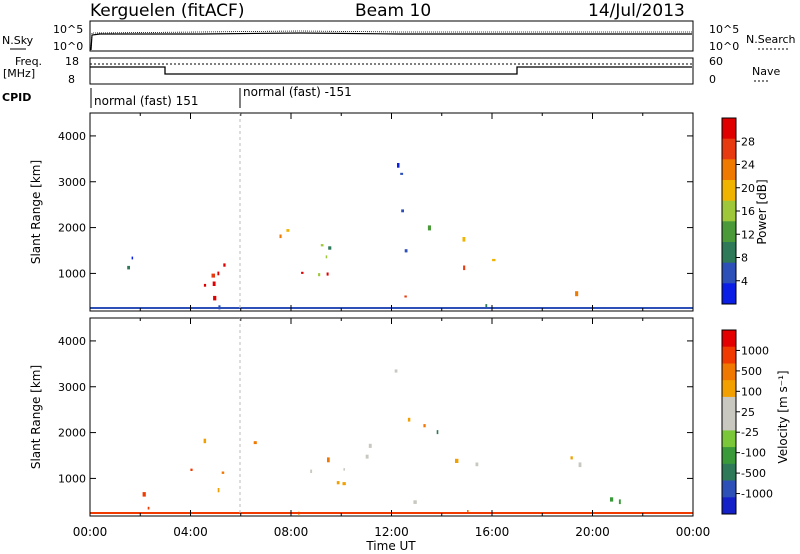 The height and width of the screenshot is (554, 800). Describe the element at coordinates (68, 29) in the screenshot. I see `noise-tick-high-left: 10^5` at that location.